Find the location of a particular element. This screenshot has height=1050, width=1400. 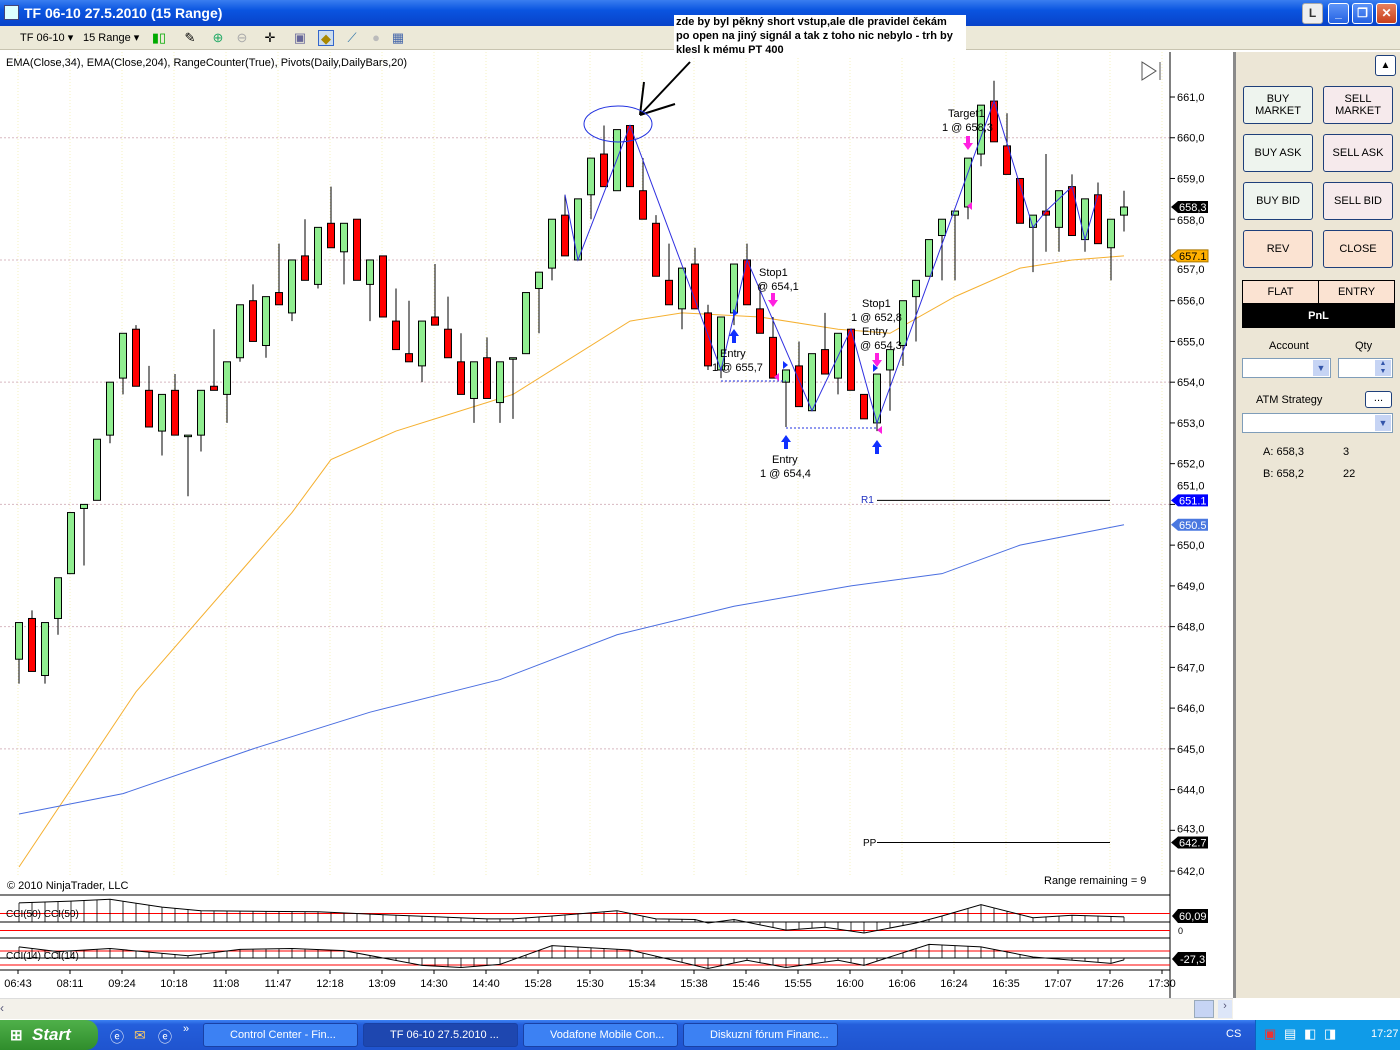

quick-launch-ie-icon: ⓔ is located at coordinates (117, 1037).